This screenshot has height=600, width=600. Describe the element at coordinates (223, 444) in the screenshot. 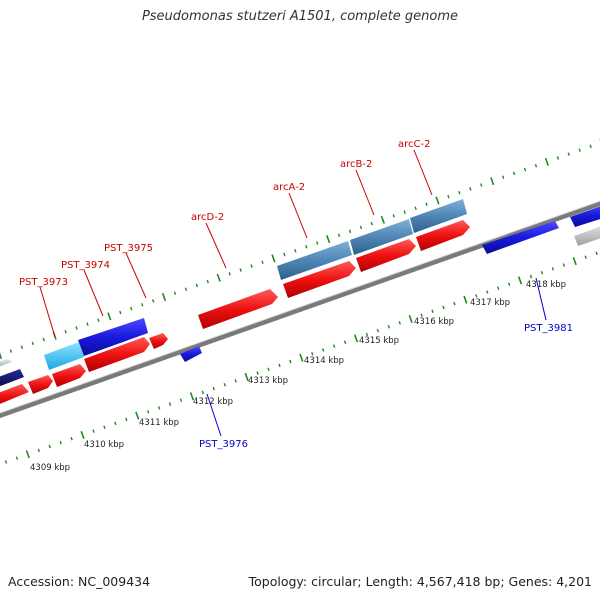

I see `gene-label-pst3976: PST_3976` at that location.